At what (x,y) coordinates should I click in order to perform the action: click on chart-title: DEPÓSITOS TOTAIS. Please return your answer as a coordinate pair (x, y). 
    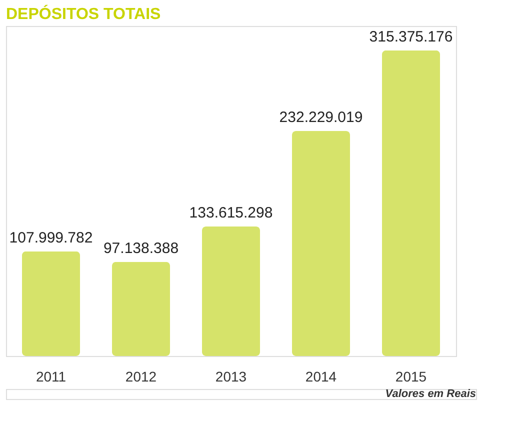
    Looking at the image, I should click on (84, 13).